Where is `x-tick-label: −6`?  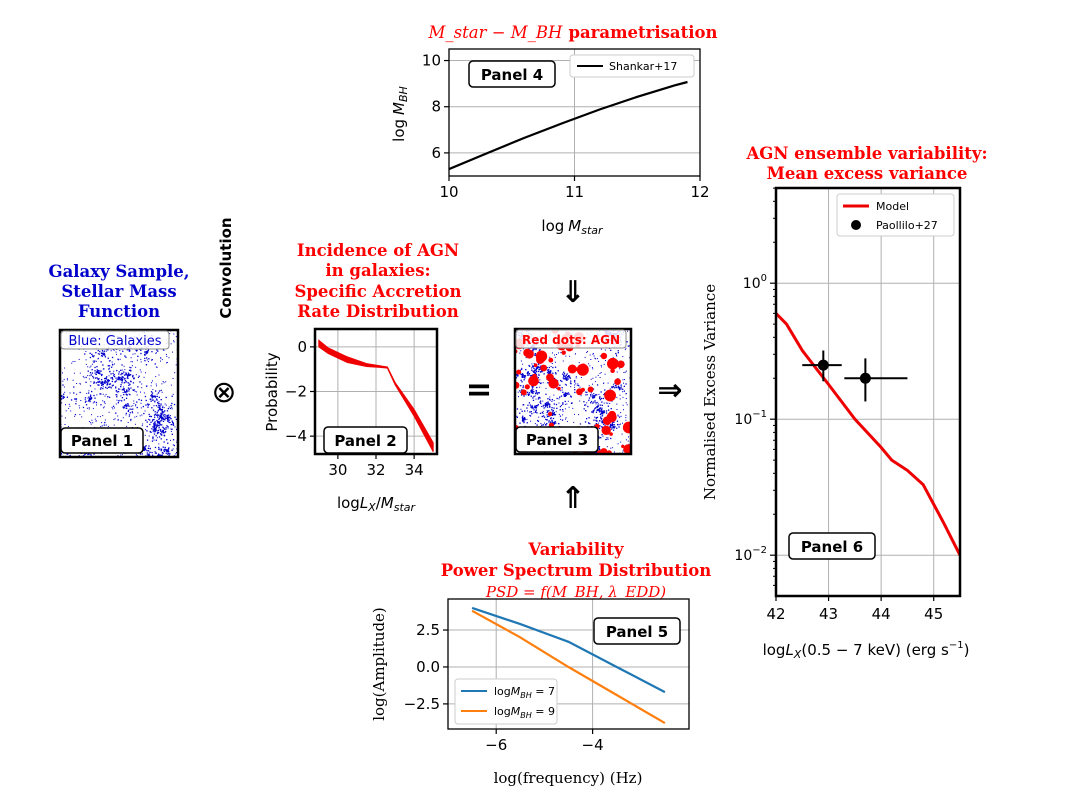
x-tick-label: −6 is located at coordinates (496, 745).